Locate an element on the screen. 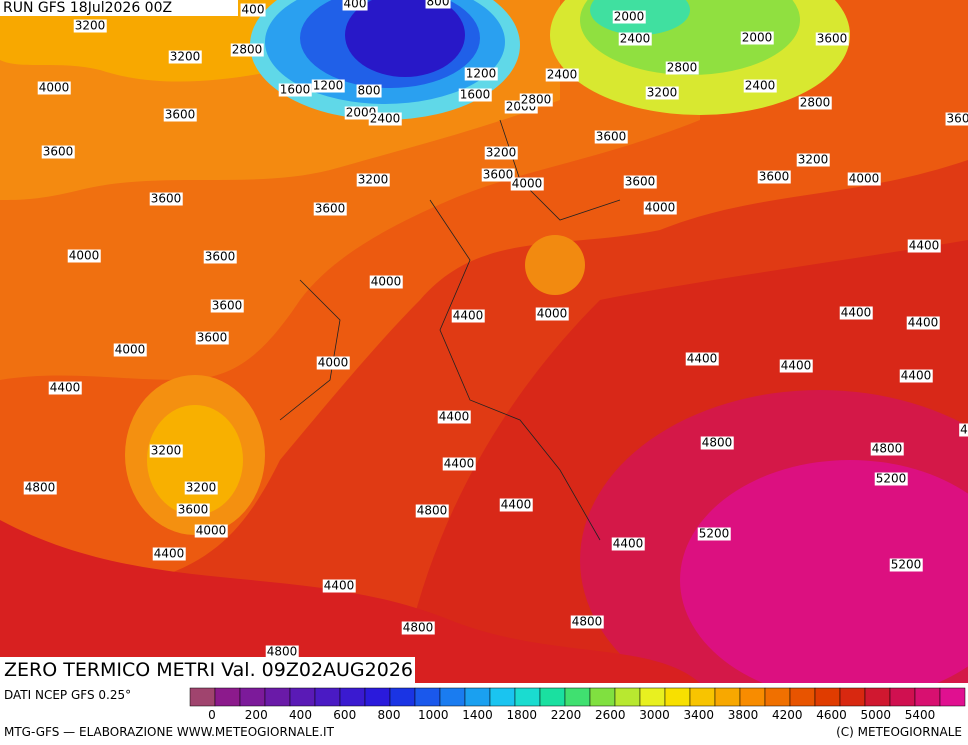 The image size is (968, 745). source: DATI NCEP GFS 0.25° is located at coordinates (68, 695).